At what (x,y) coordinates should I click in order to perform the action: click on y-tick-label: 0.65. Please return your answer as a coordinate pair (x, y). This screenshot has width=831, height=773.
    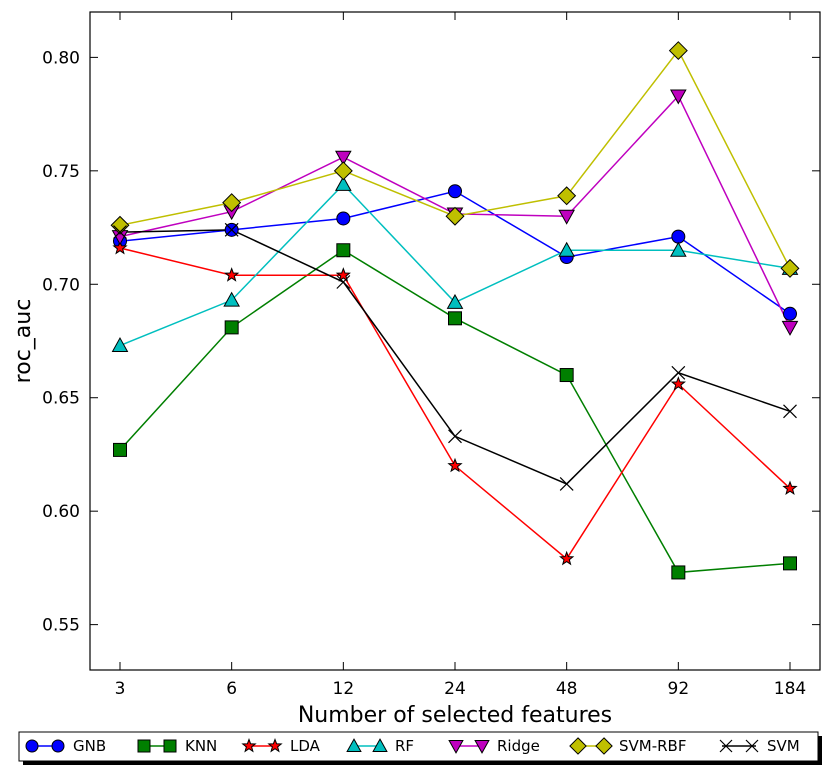
    Looking at the image, I should click on (61, 399).